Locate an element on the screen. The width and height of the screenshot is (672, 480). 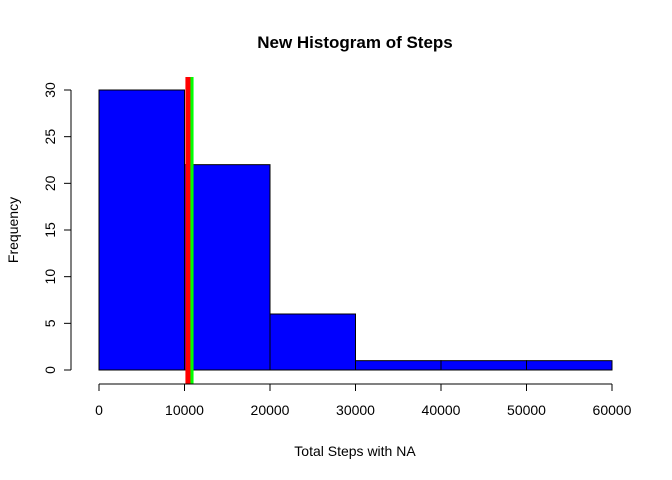
y-tick-label: 25 is located at coordinates (50, 137).